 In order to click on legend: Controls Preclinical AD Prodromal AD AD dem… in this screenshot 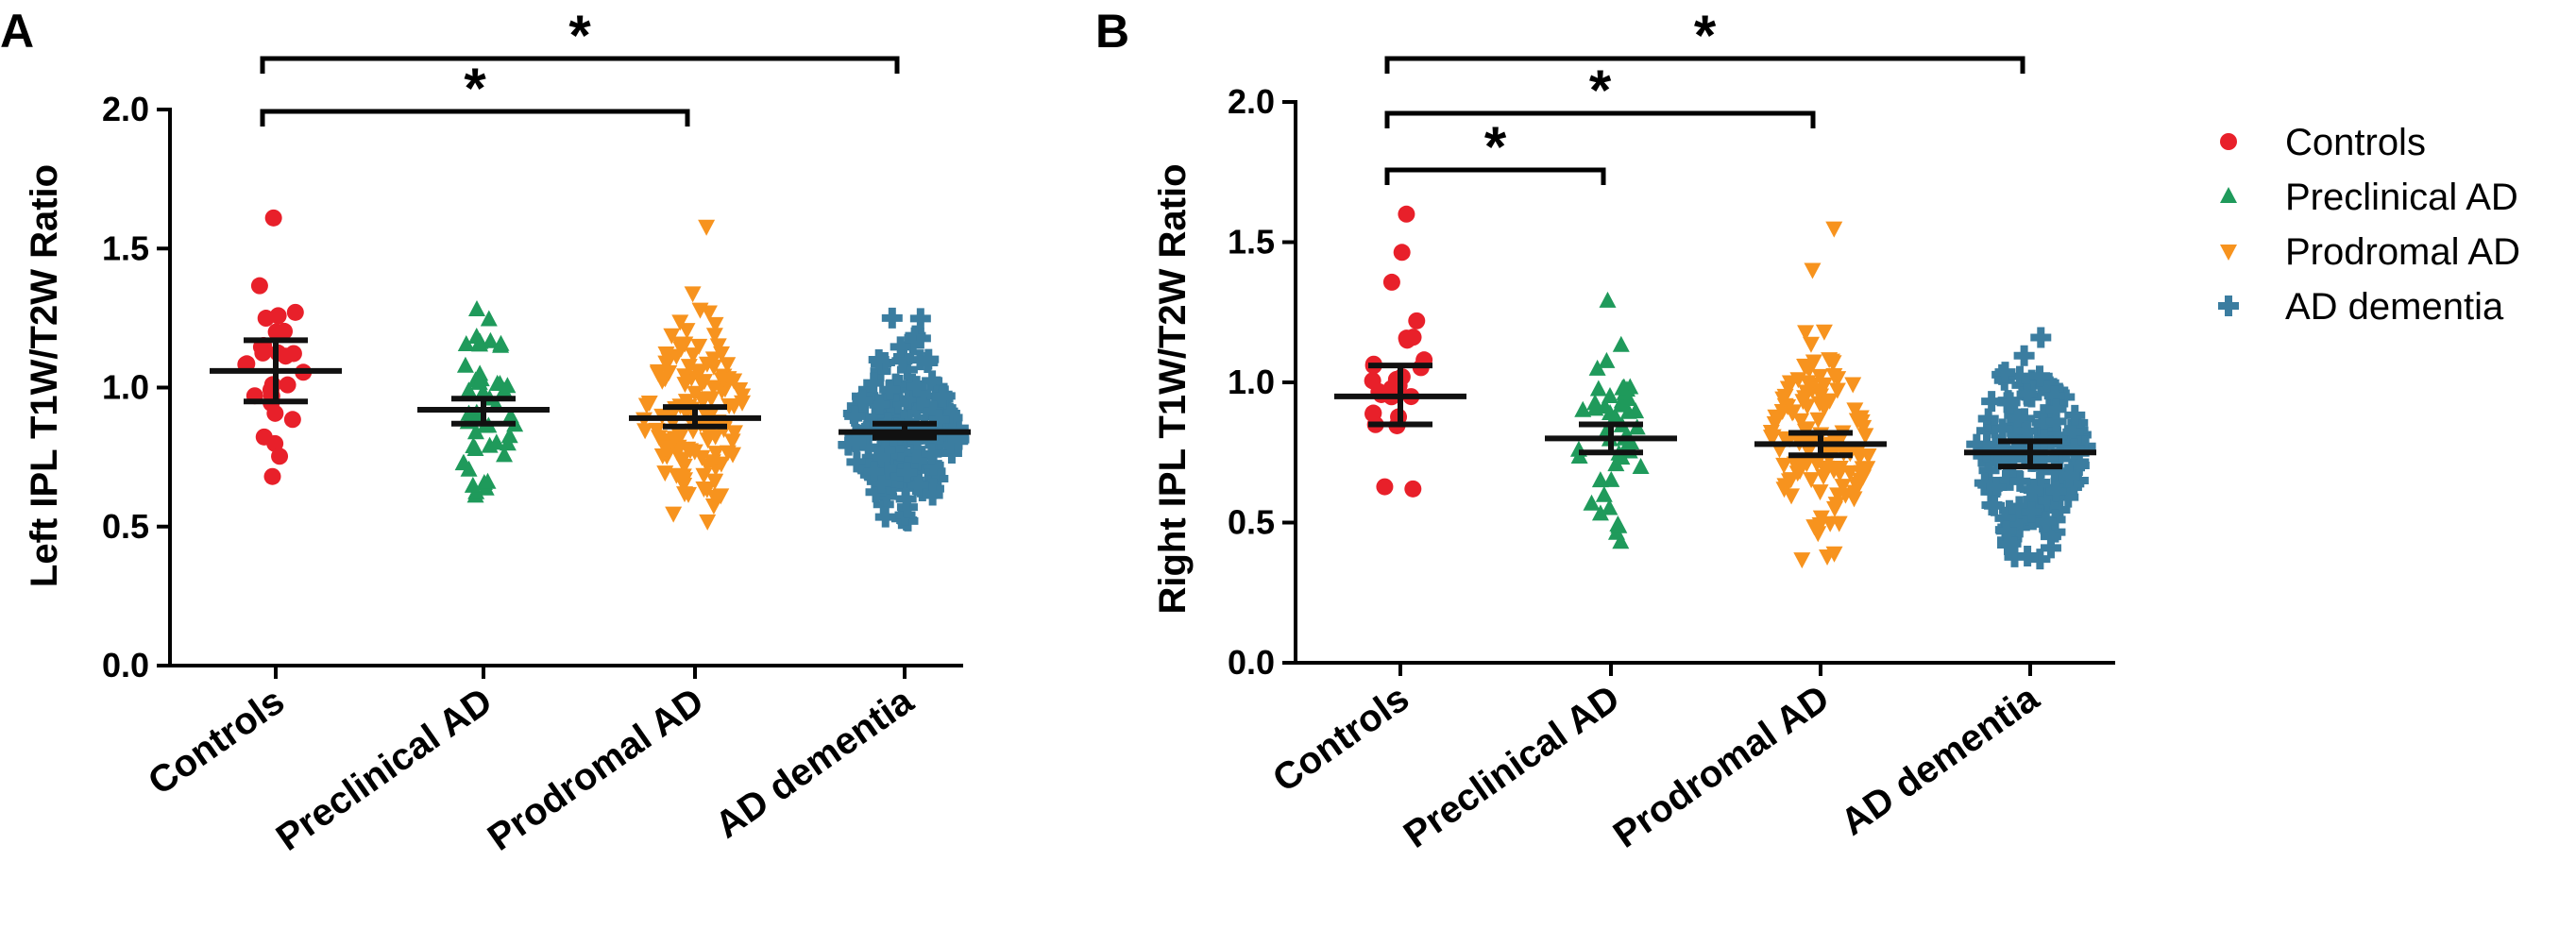, I will do `click(2369, 225)`.